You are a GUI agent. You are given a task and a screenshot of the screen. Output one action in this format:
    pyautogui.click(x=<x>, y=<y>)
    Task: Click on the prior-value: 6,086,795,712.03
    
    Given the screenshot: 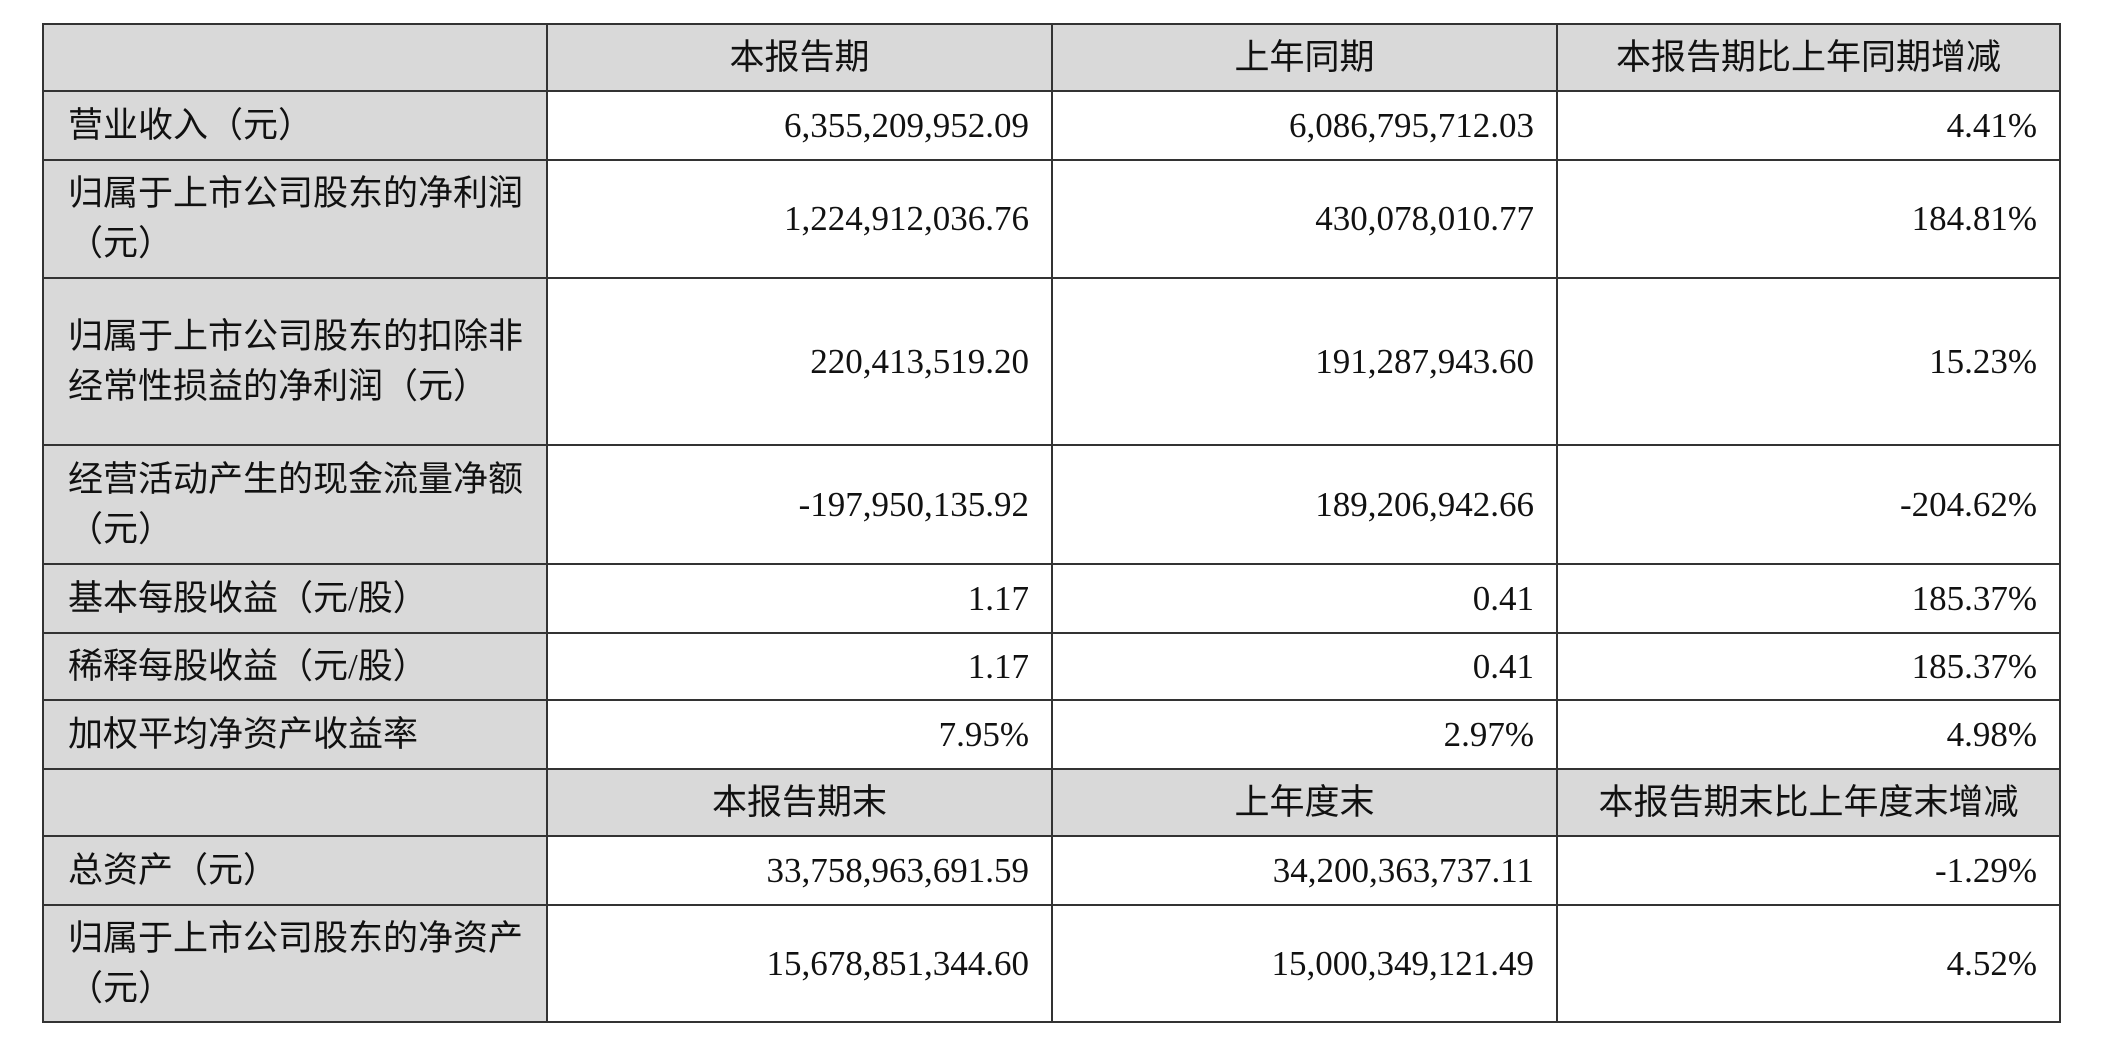 What is the action you would take?
    pyautogui.click(x=1304, y=125)
    